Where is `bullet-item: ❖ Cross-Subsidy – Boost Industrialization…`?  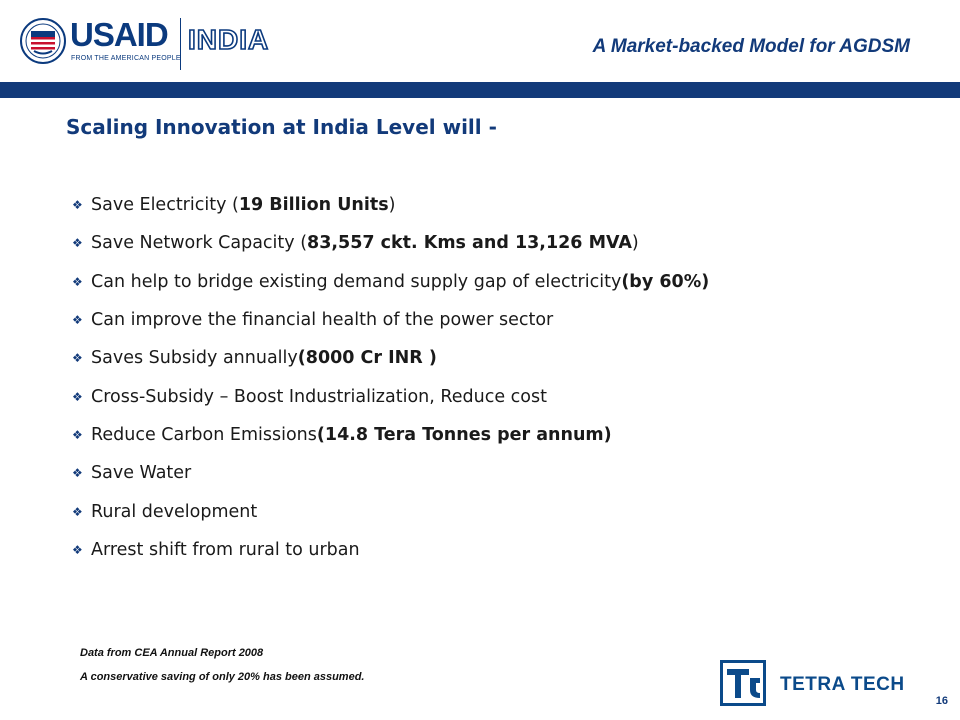
bullet-item: ❖ Cross-Subsidy – Boost Industrialization… is located at coordinates (390, 396).